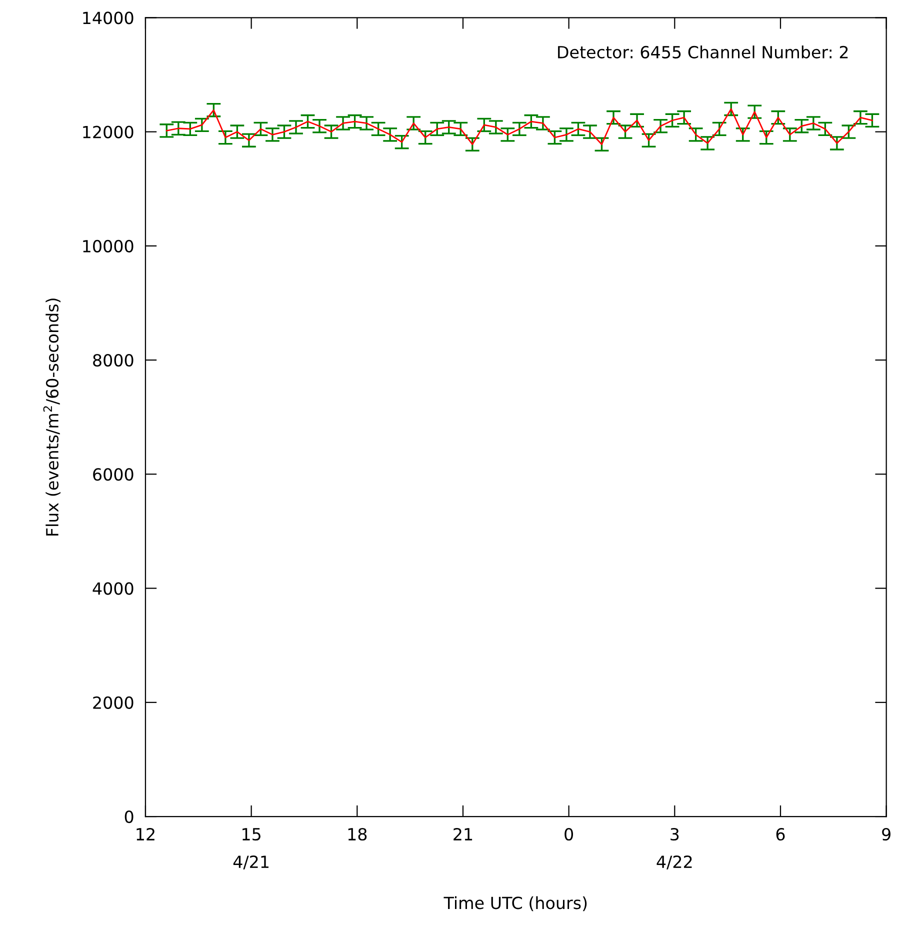  What do you see at coordinates (113, 360) in the screenshot?
I see `y-tick-label: 8000` at bounding box center [113, 360].